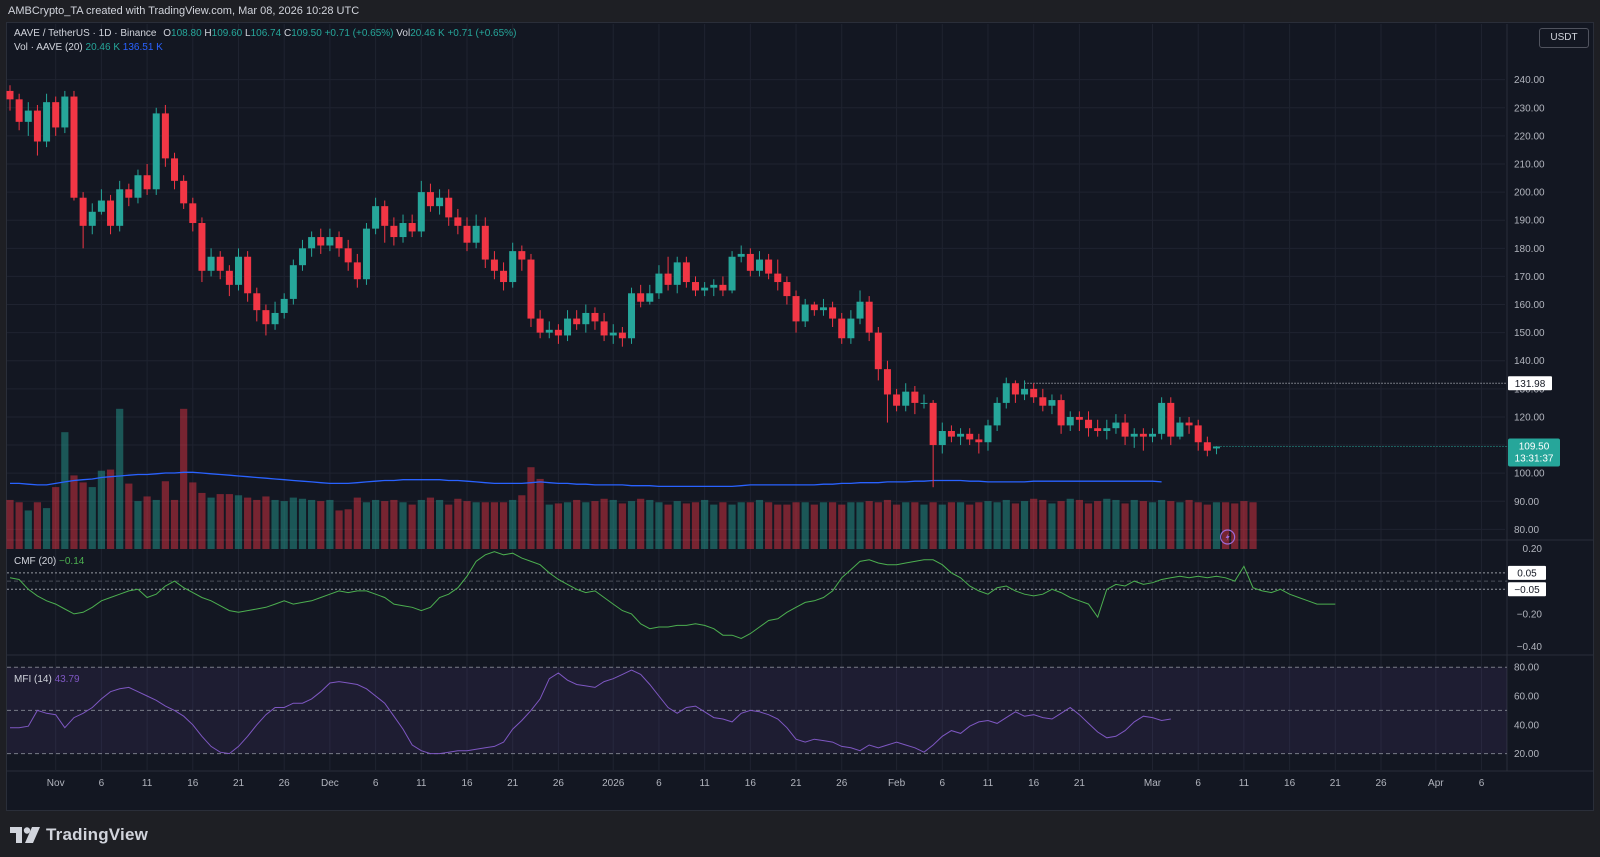 The height and width of the screenshot is (857, 1600). What do you see at coordinates (800, 834) in the screenshot?
I see `footer: TradingView` at bounding box center [800, 834].